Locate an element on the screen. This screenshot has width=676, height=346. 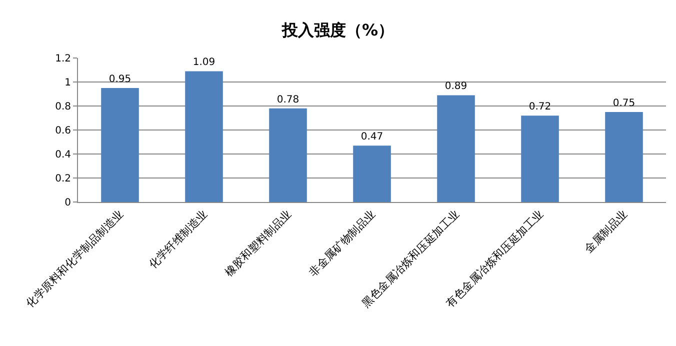
chart-title: 投入强度（%） is located at coordinates (337, 30).